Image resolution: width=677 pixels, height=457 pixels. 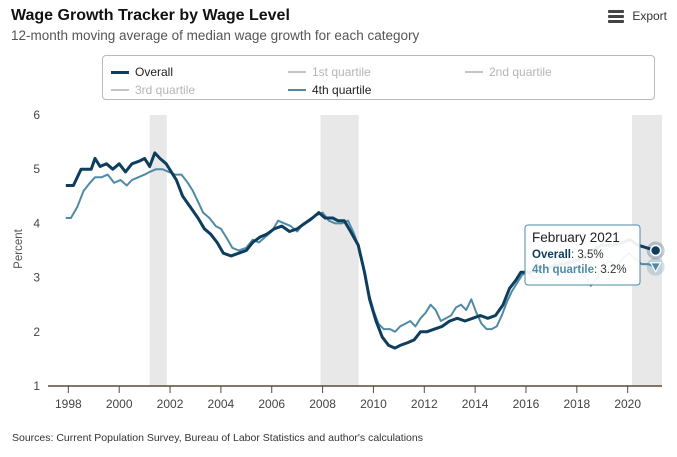 What do you see at coordinates (373, 404) in the screenshot?
I see `x-tick-label: 2010` at bounding box center [373, 404].